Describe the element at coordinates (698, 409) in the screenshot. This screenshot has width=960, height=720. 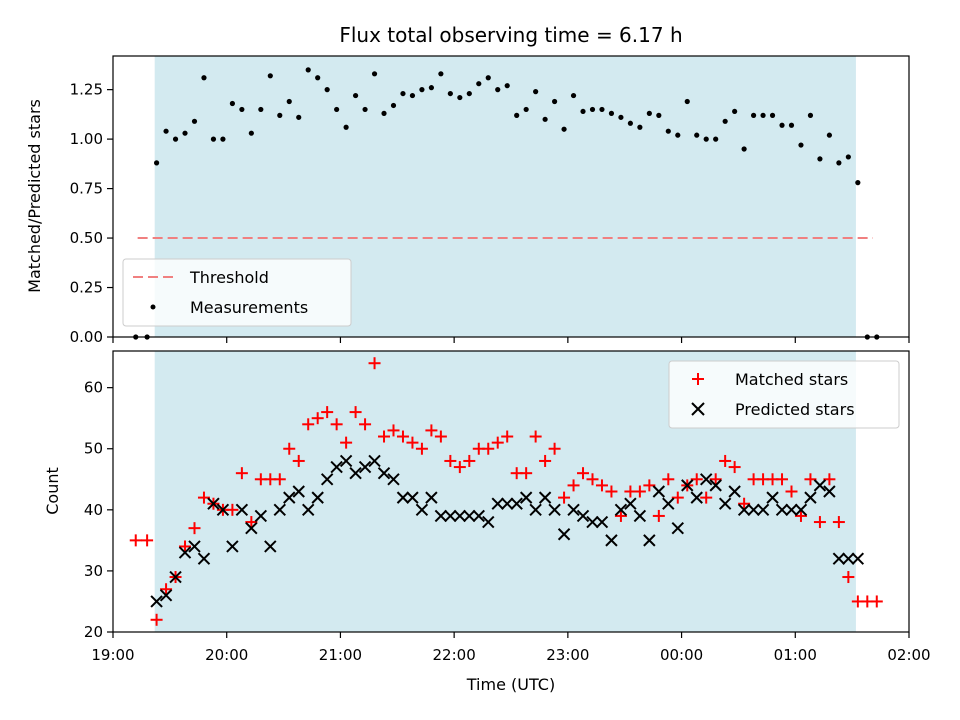
I see `legend-predicted-swatch` at that location.